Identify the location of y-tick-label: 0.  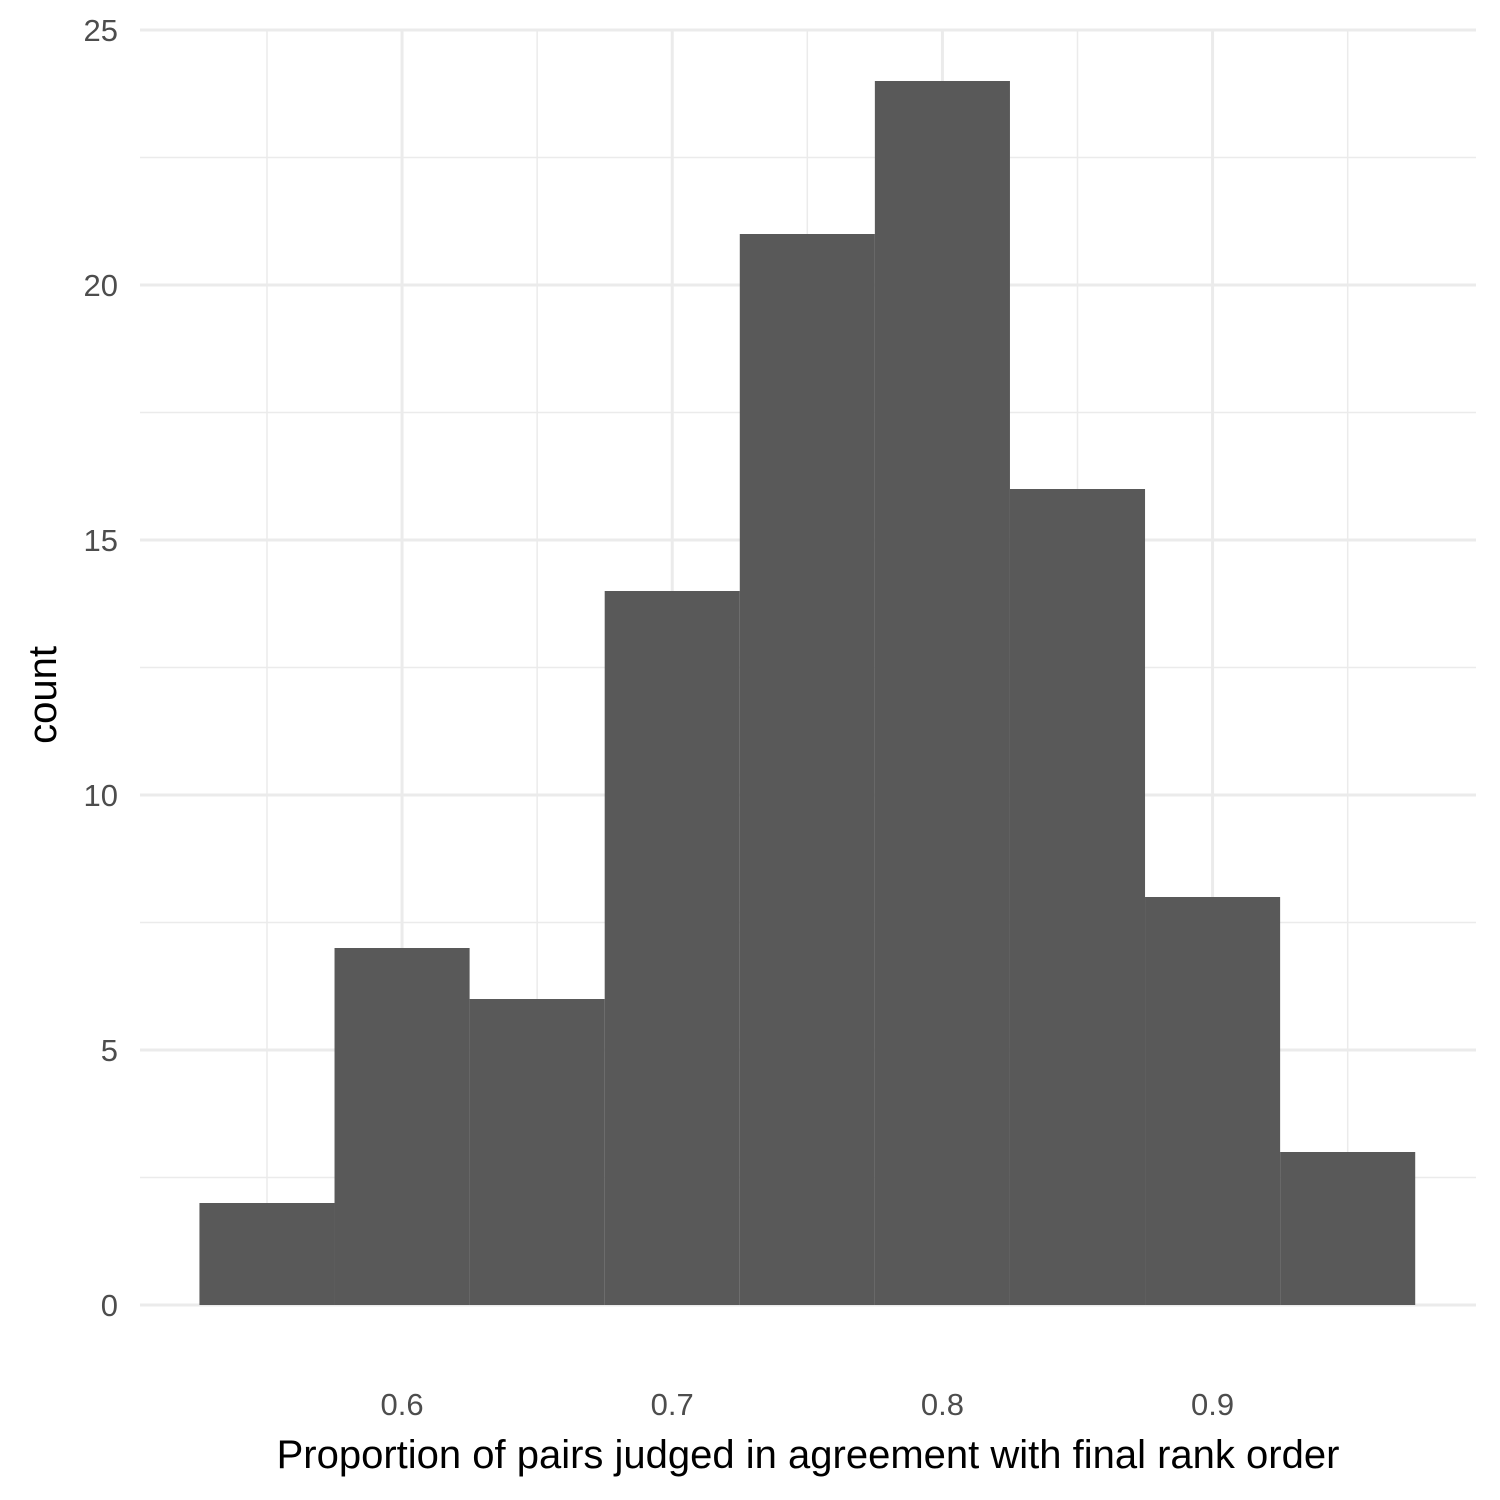
(109, 1305).